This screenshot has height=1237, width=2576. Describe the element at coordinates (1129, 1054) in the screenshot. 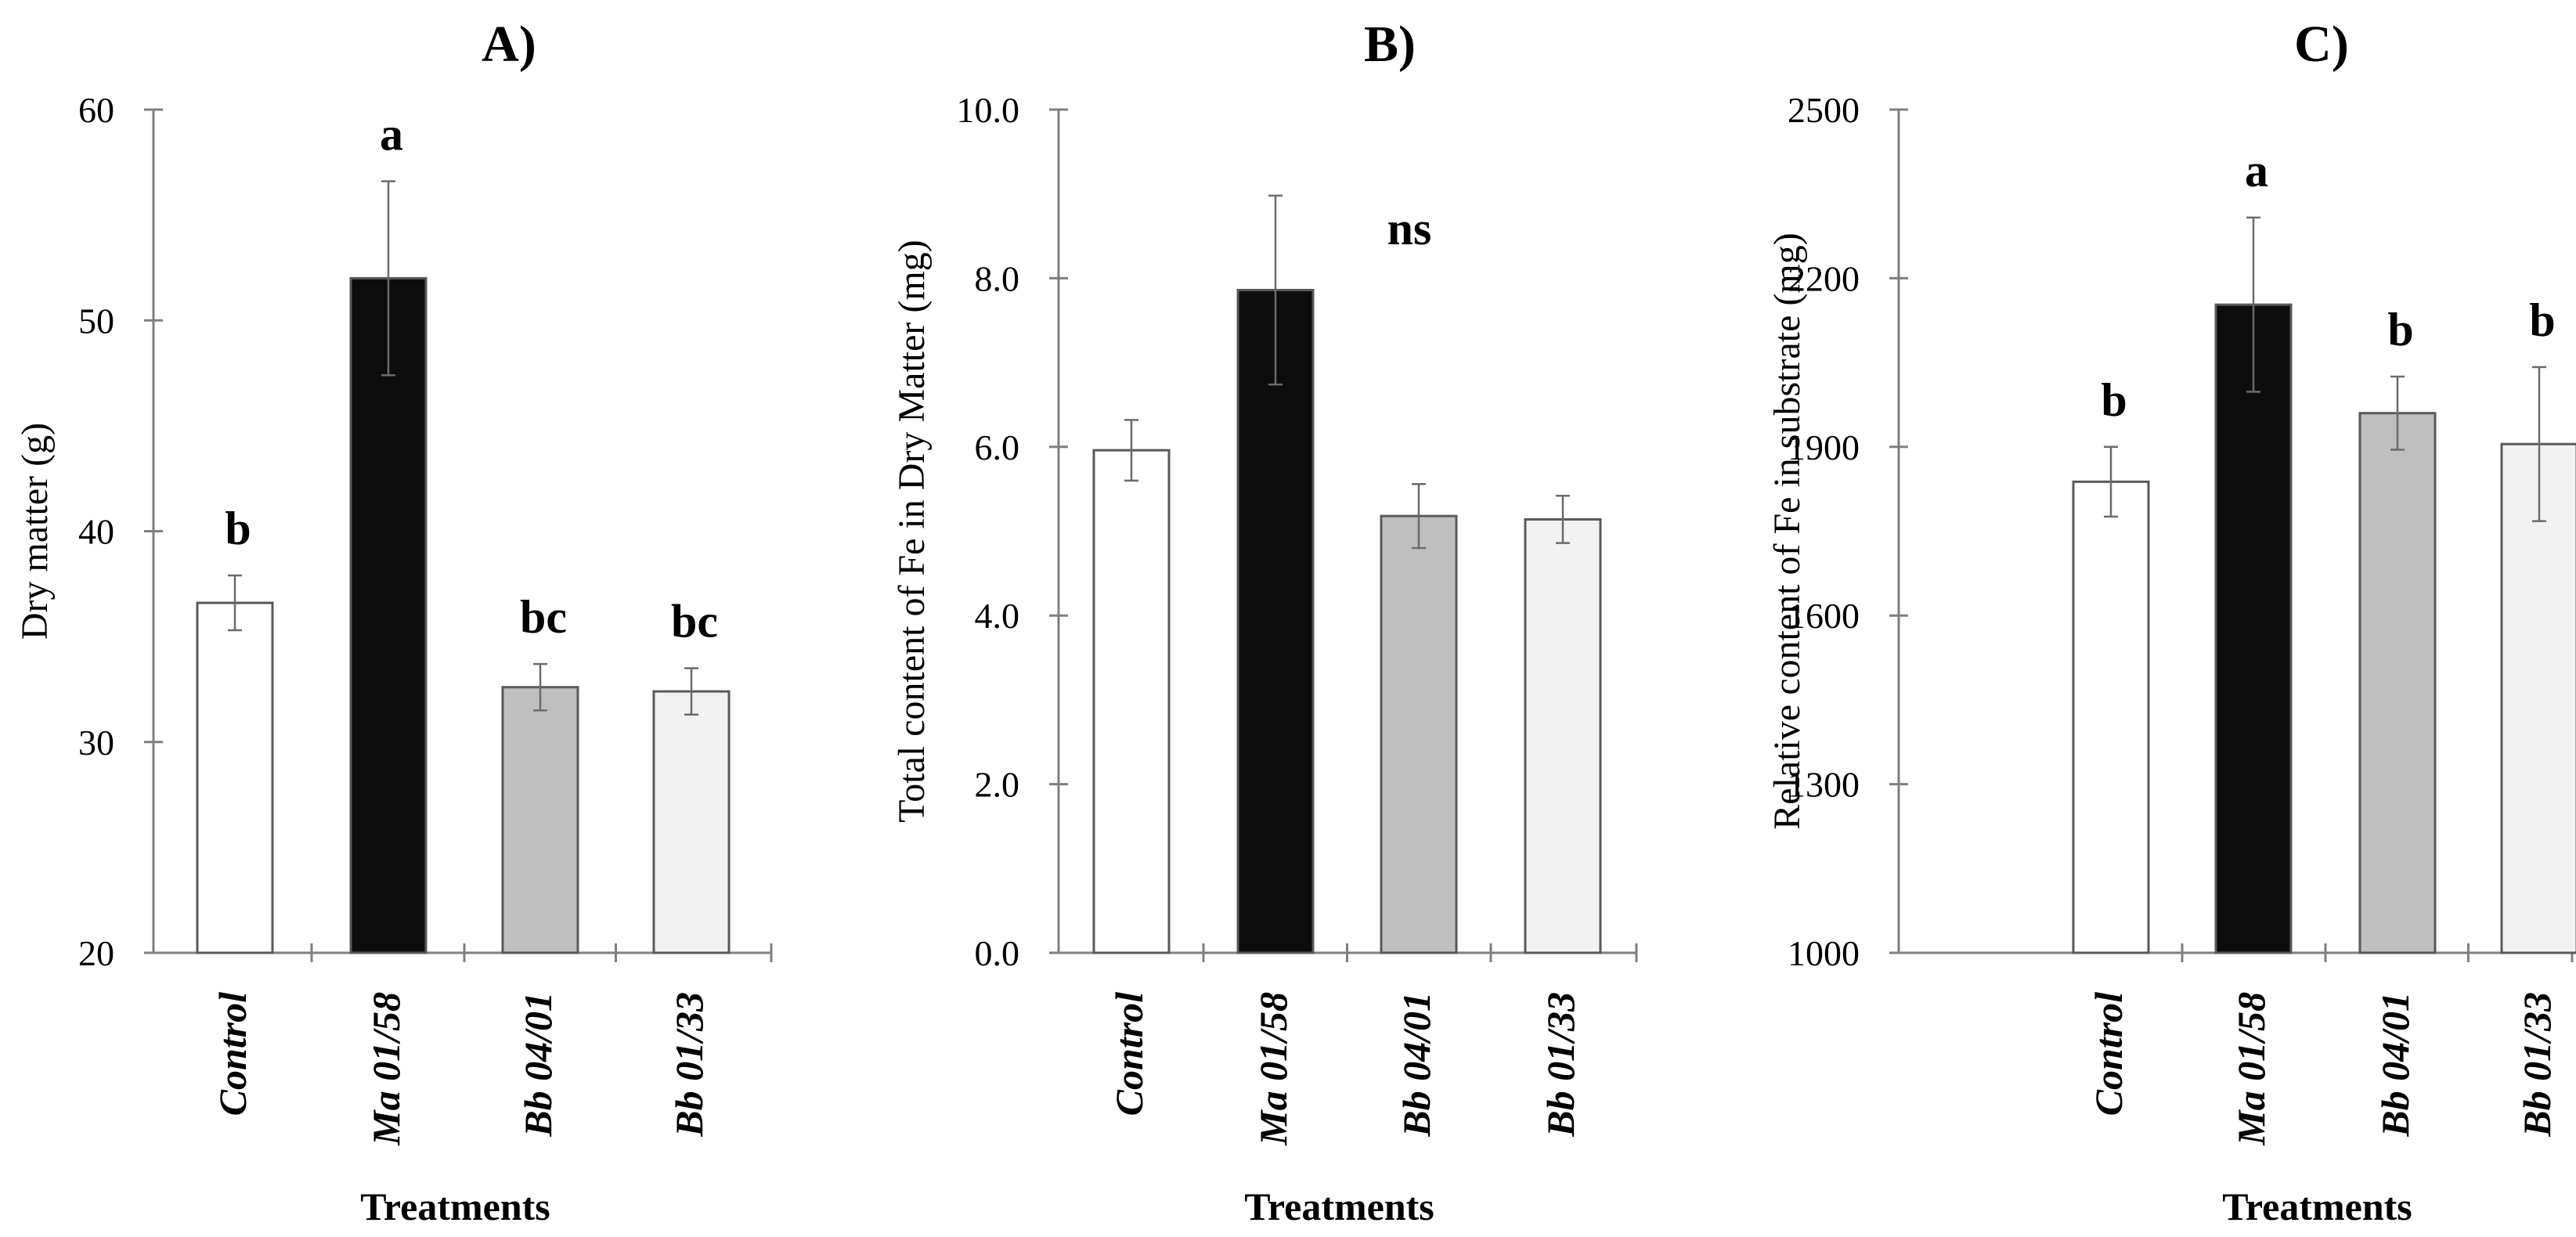

I see `panel-b-category-label: Control` at that location.